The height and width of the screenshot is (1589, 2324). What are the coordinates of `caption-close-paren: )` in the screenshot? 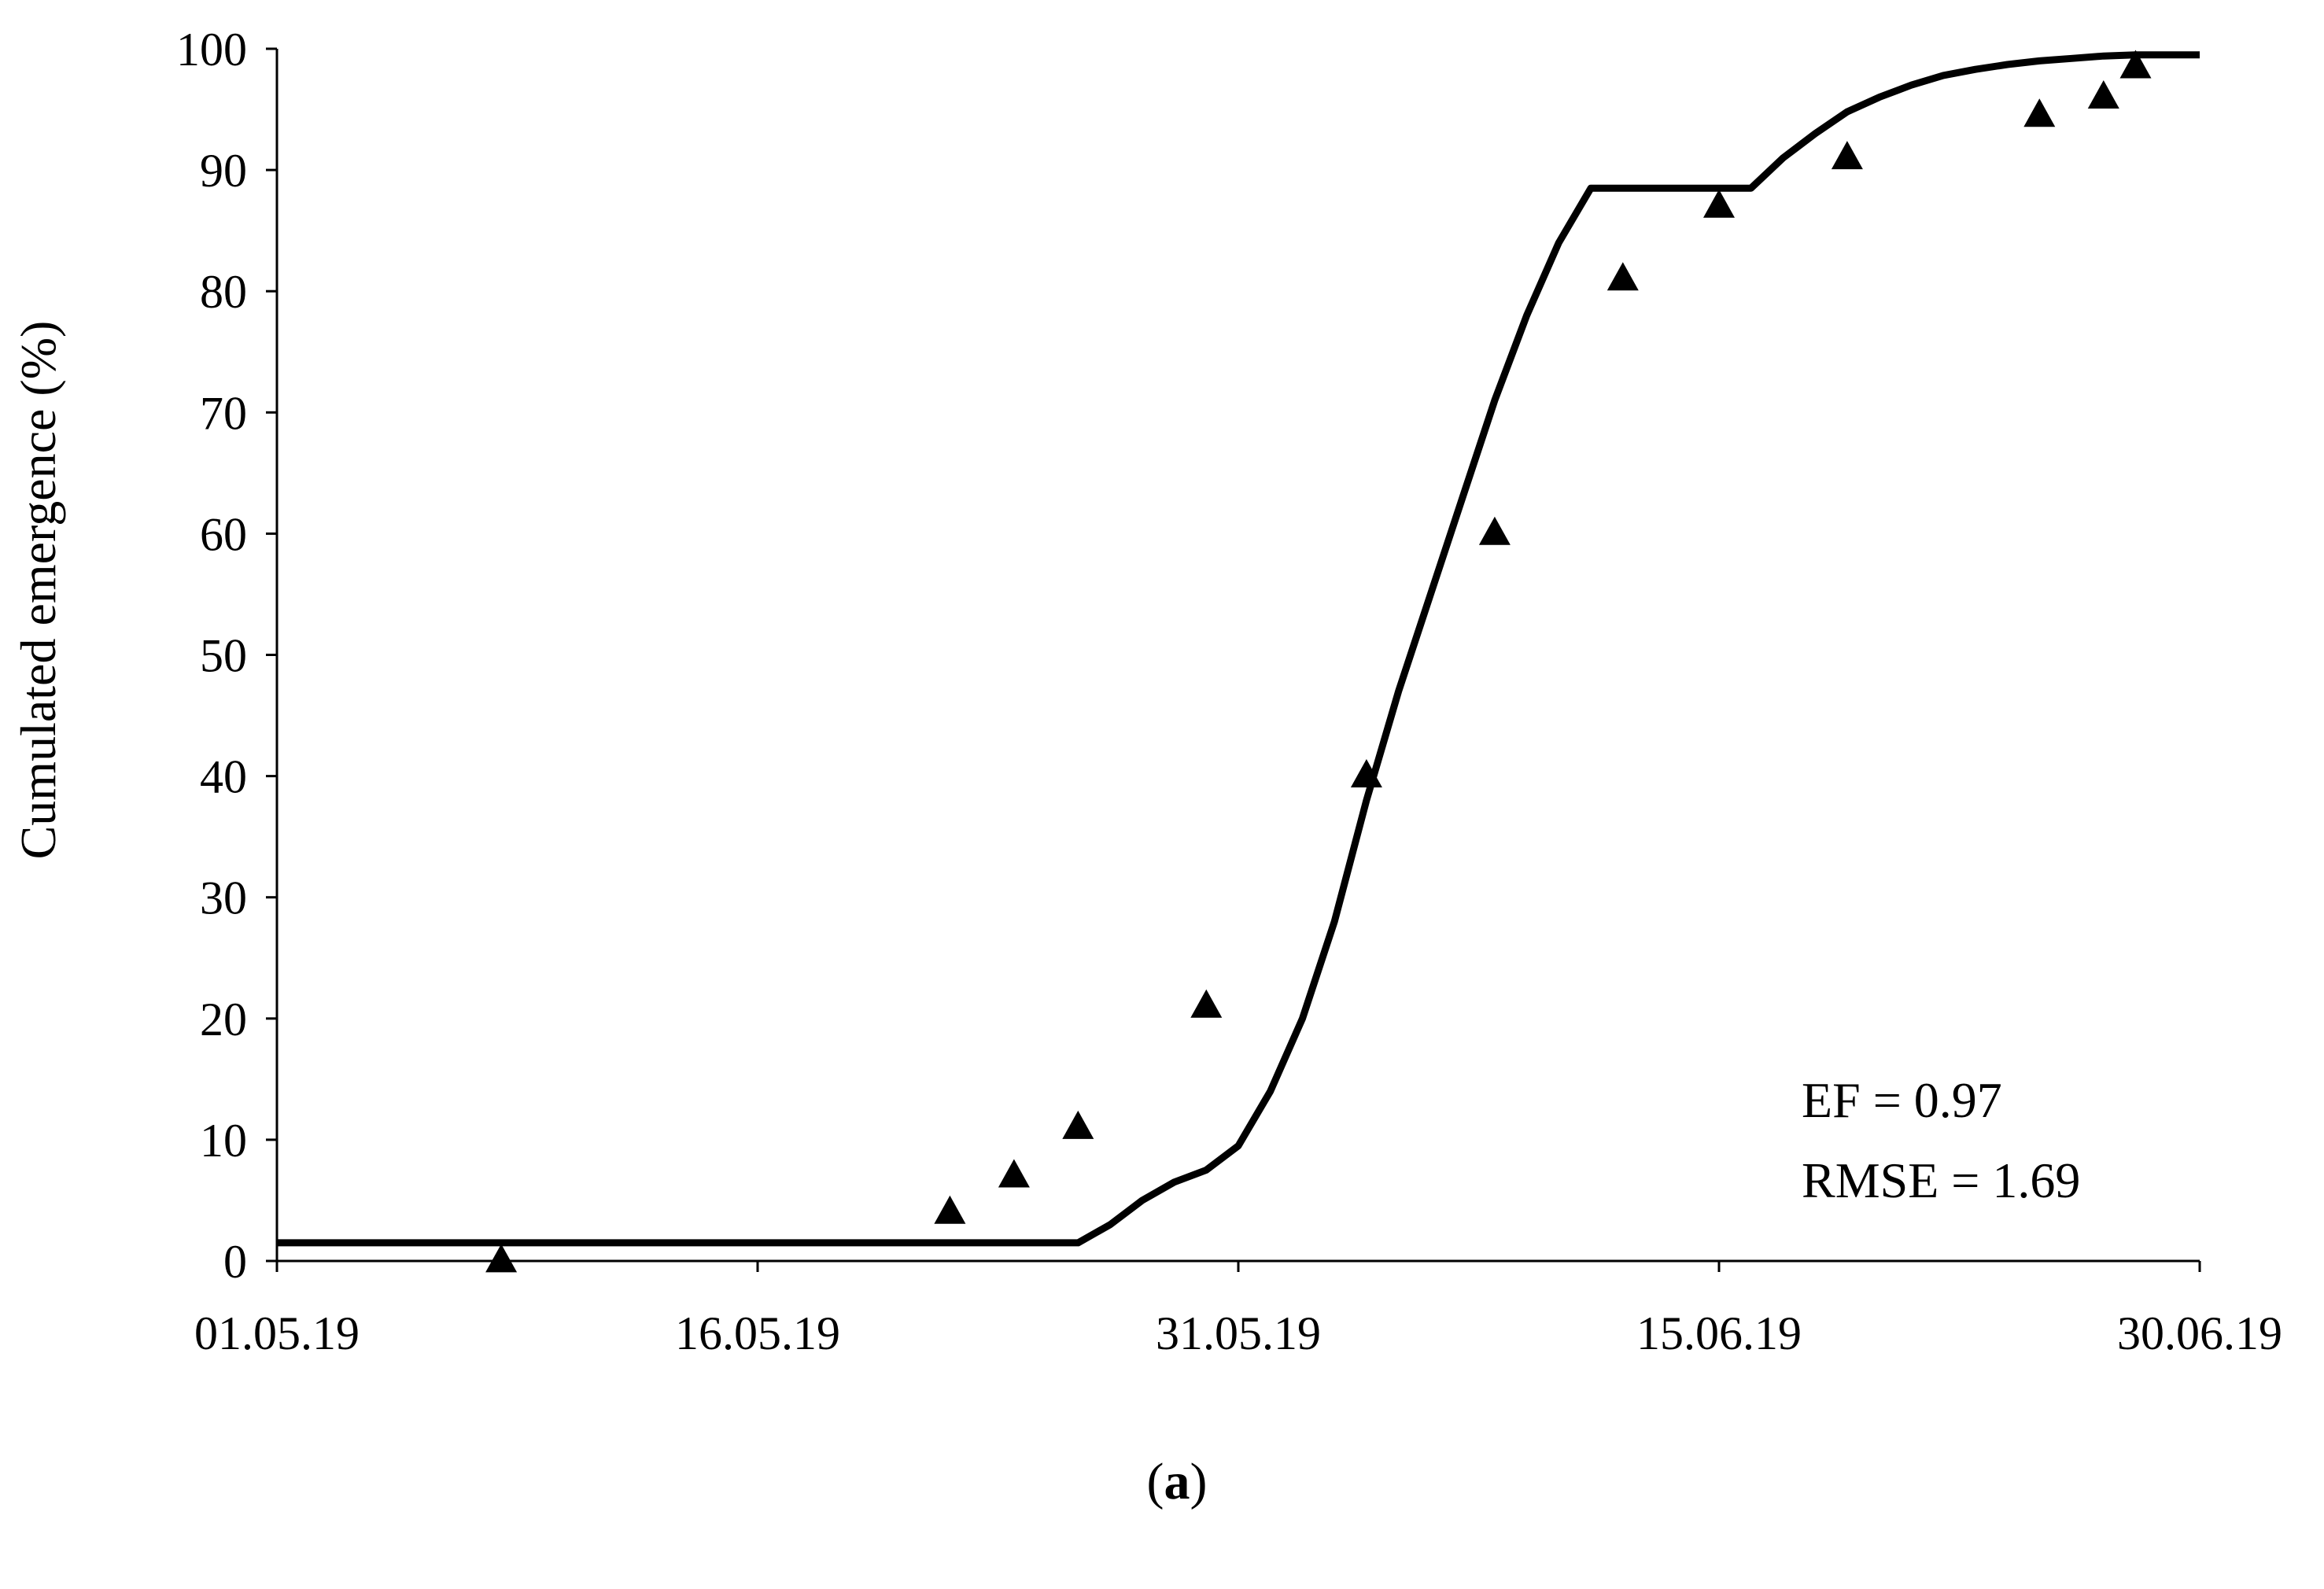 It's located at (1199, 1481).